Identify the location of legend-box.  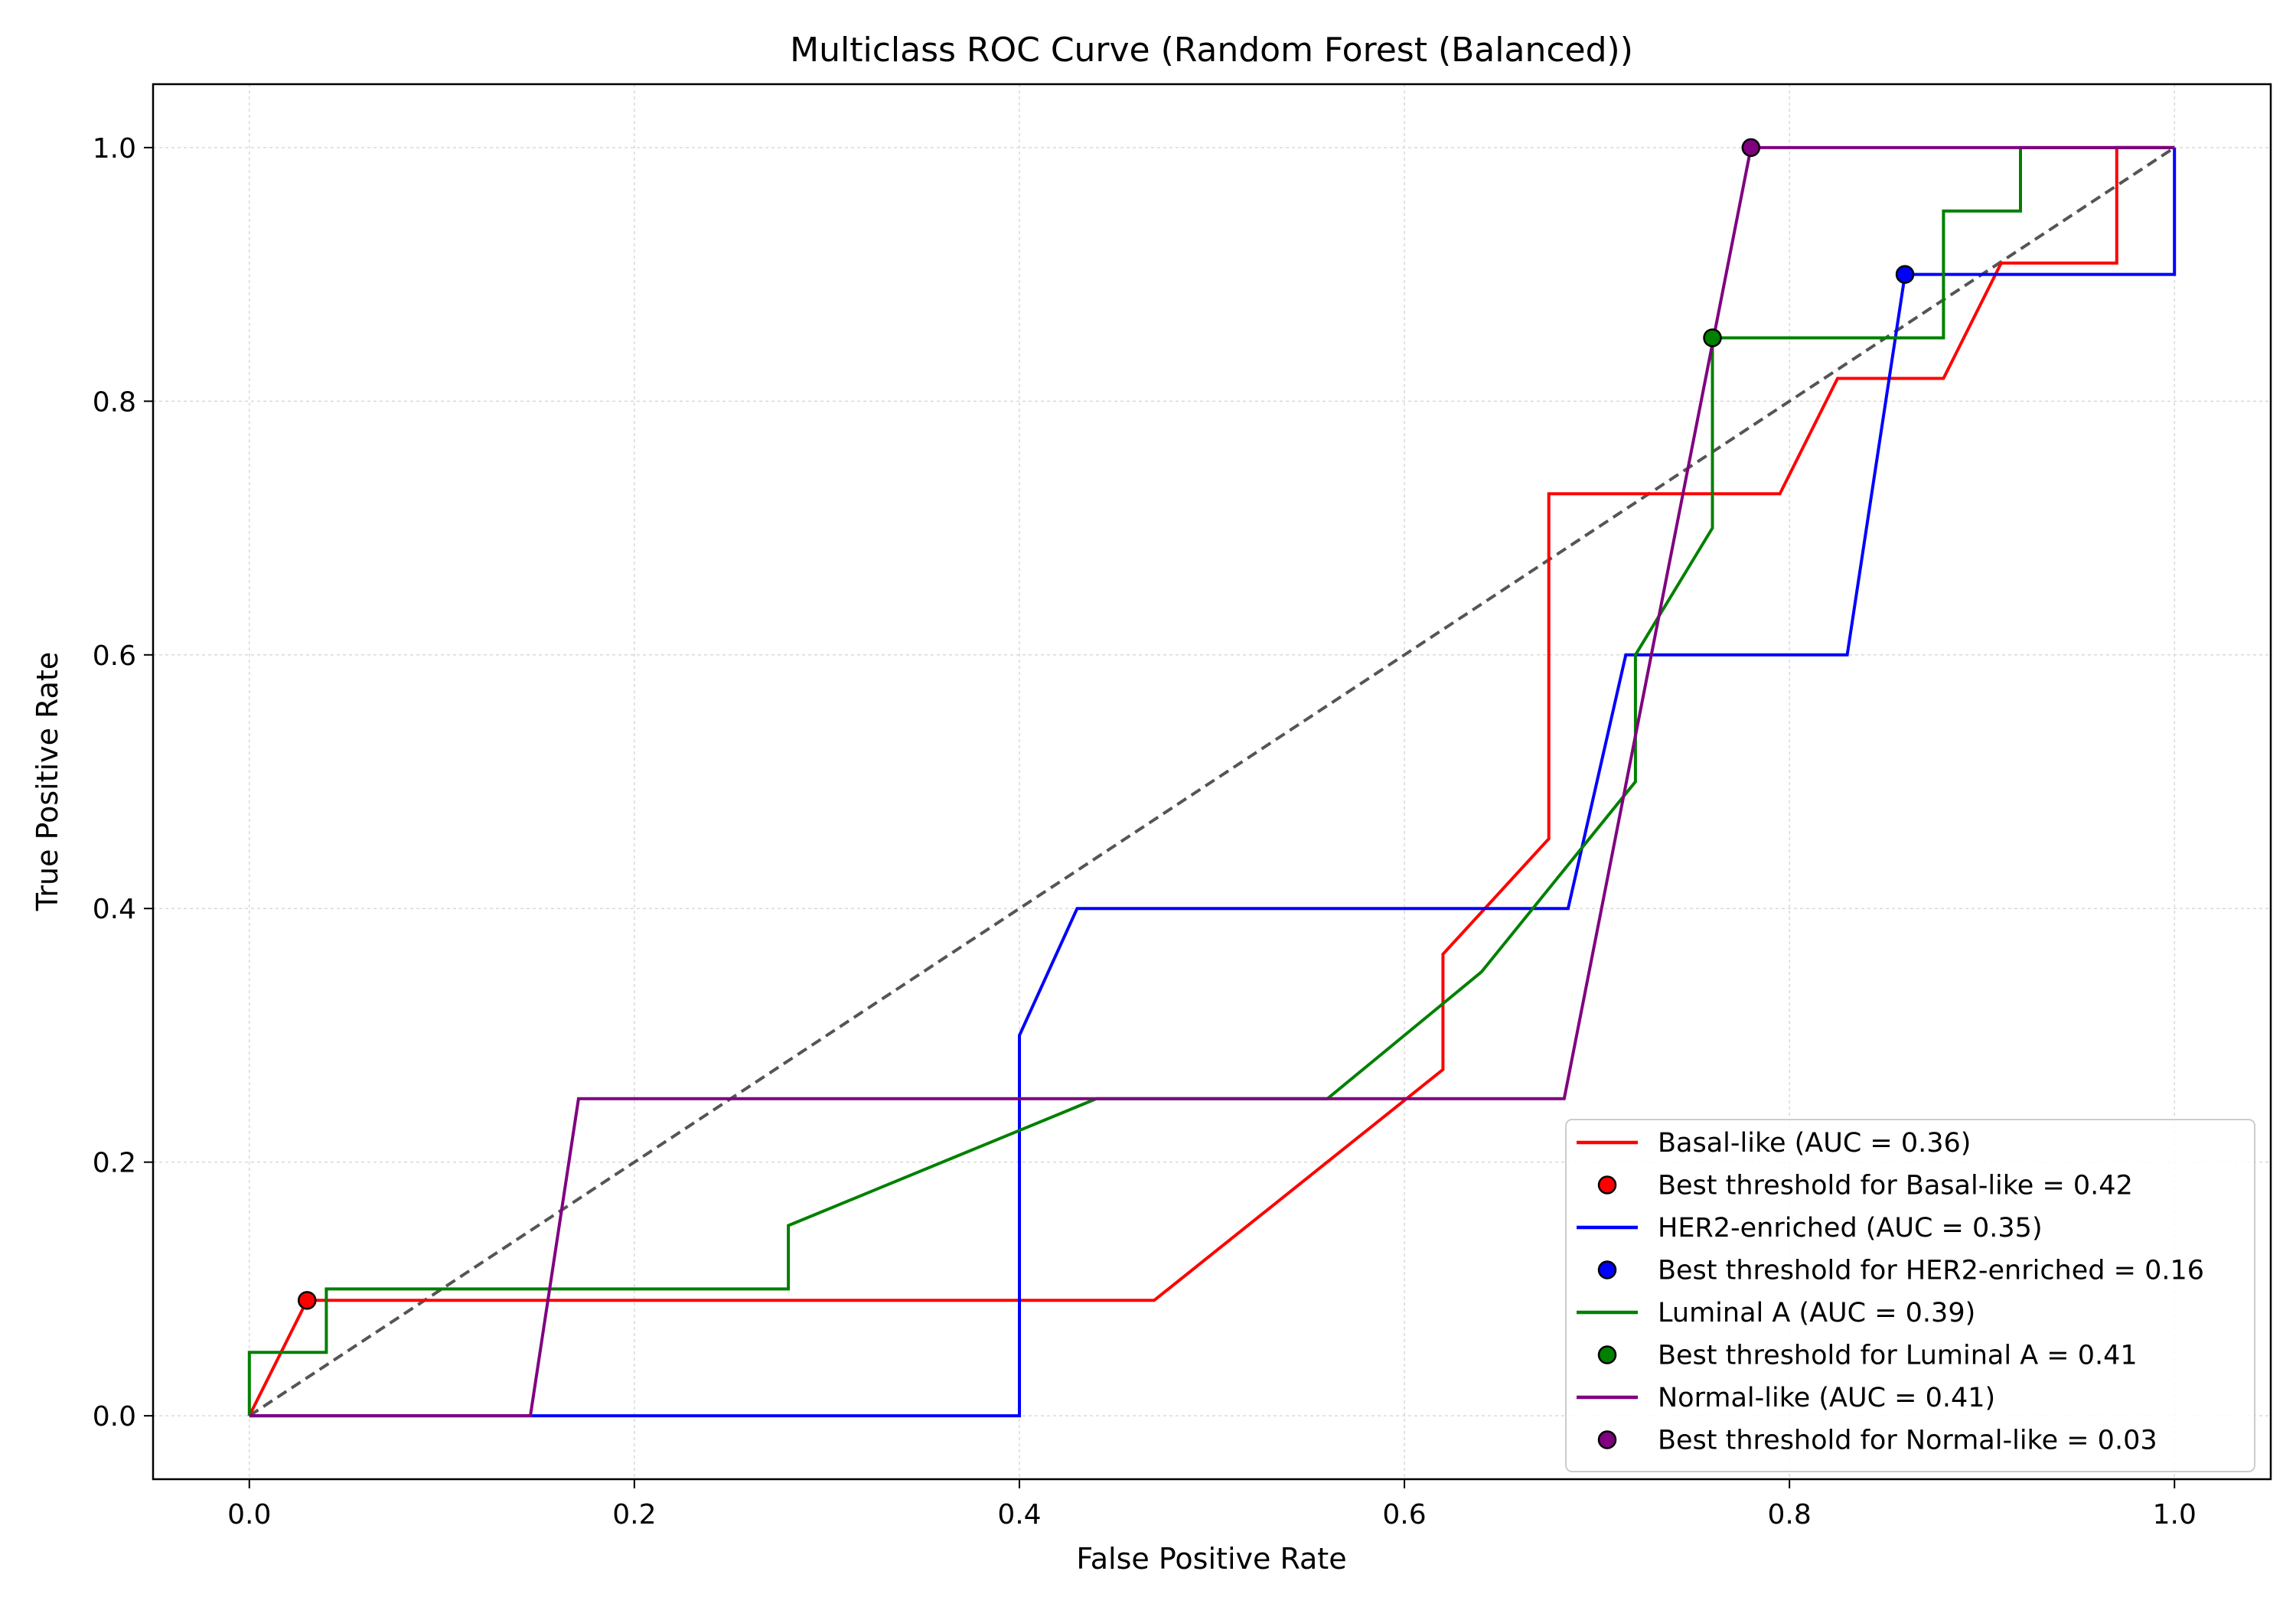
(1910, 1295).